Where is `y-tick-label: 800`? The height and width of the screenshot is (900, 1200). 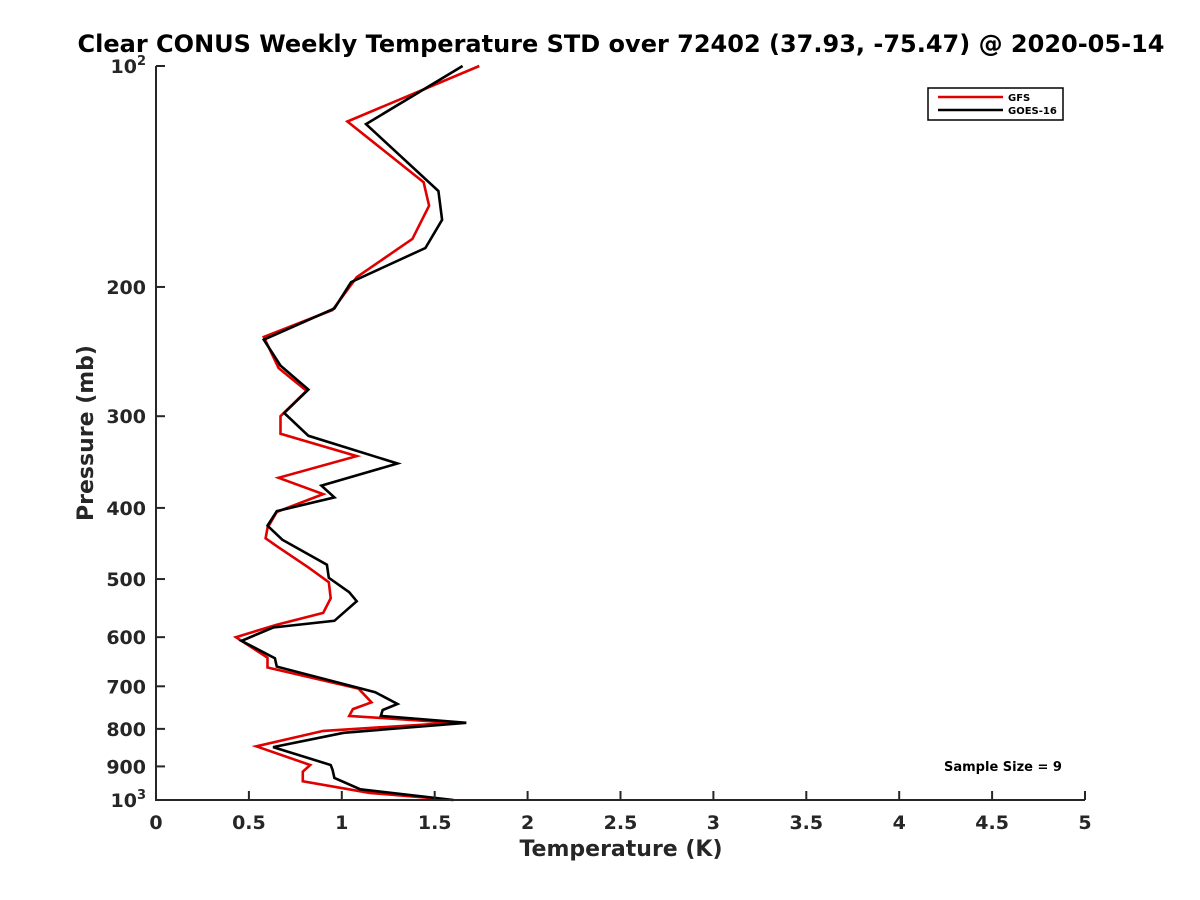
y-tick-label: 800 is located at coordinates (126, 730).